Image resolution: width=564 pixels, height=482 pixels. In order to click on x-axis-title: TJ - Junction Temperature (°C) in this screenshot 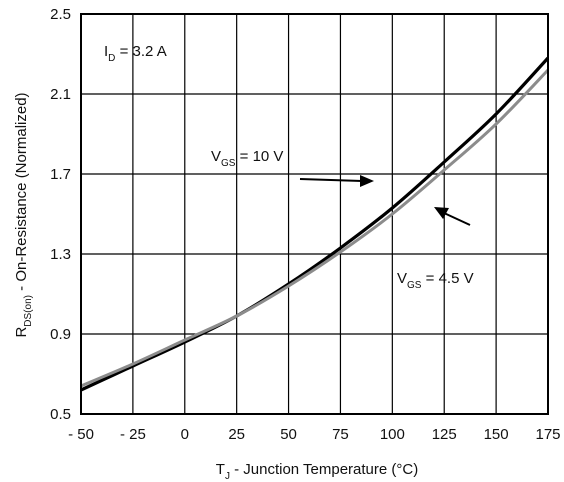, I will do `click(317, 471)`.